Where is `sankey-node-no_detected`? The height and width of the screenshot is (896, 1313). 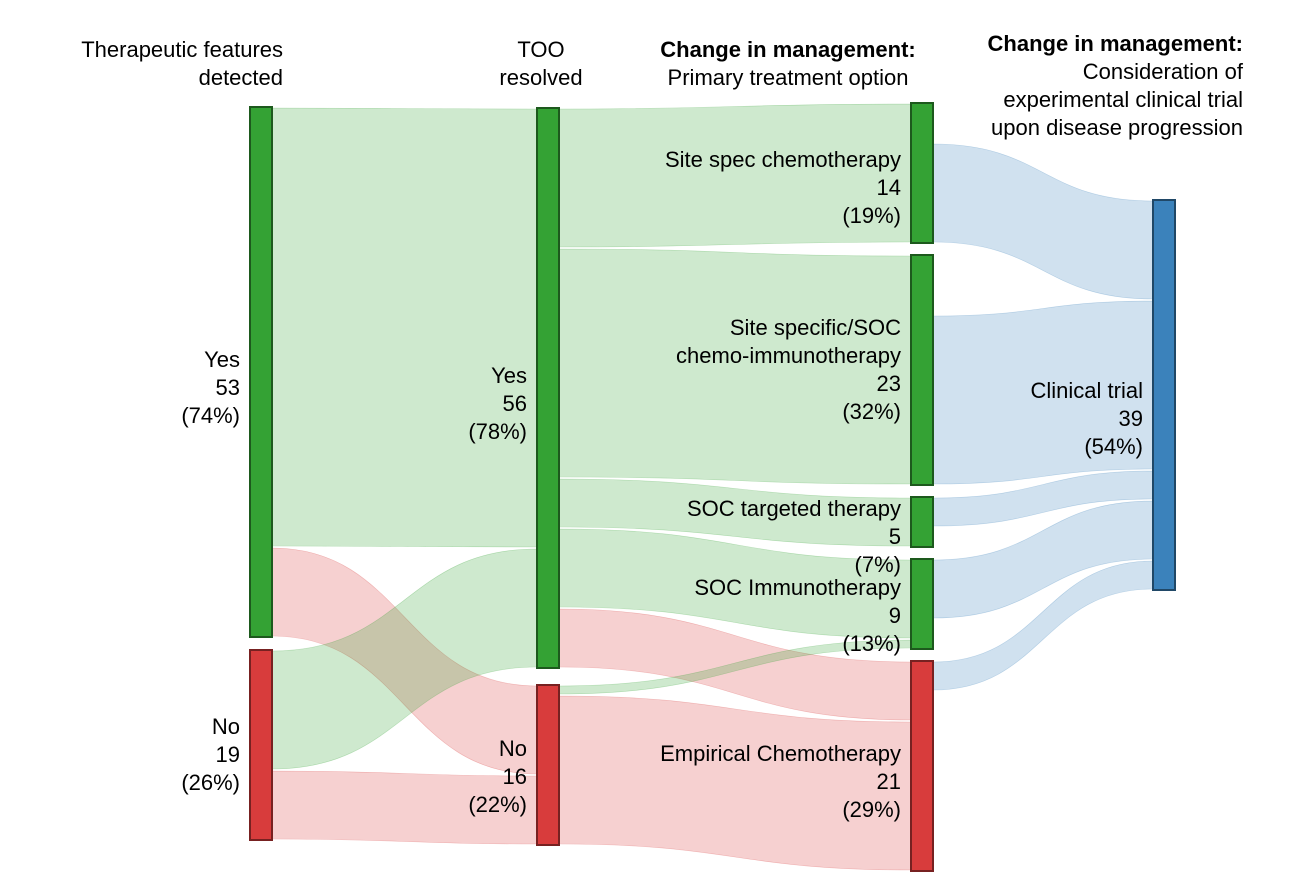
sankey-node-no_detected is located at coordinates (261, 745).